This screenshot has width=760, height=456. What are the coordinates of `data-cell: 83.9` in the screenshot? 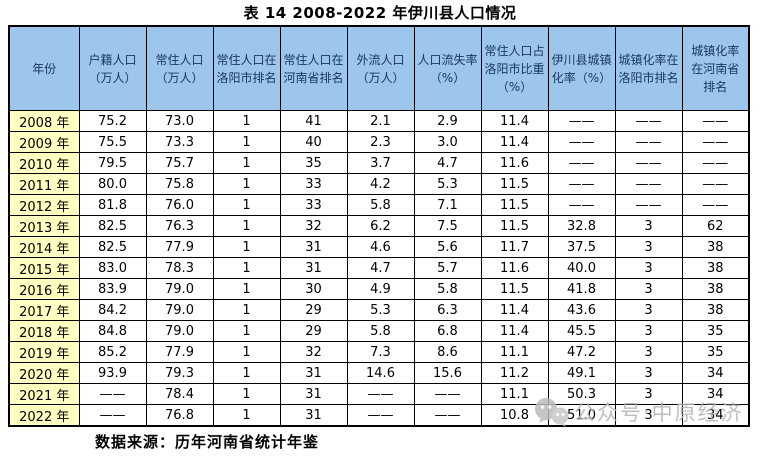 It's located at (112, 289).